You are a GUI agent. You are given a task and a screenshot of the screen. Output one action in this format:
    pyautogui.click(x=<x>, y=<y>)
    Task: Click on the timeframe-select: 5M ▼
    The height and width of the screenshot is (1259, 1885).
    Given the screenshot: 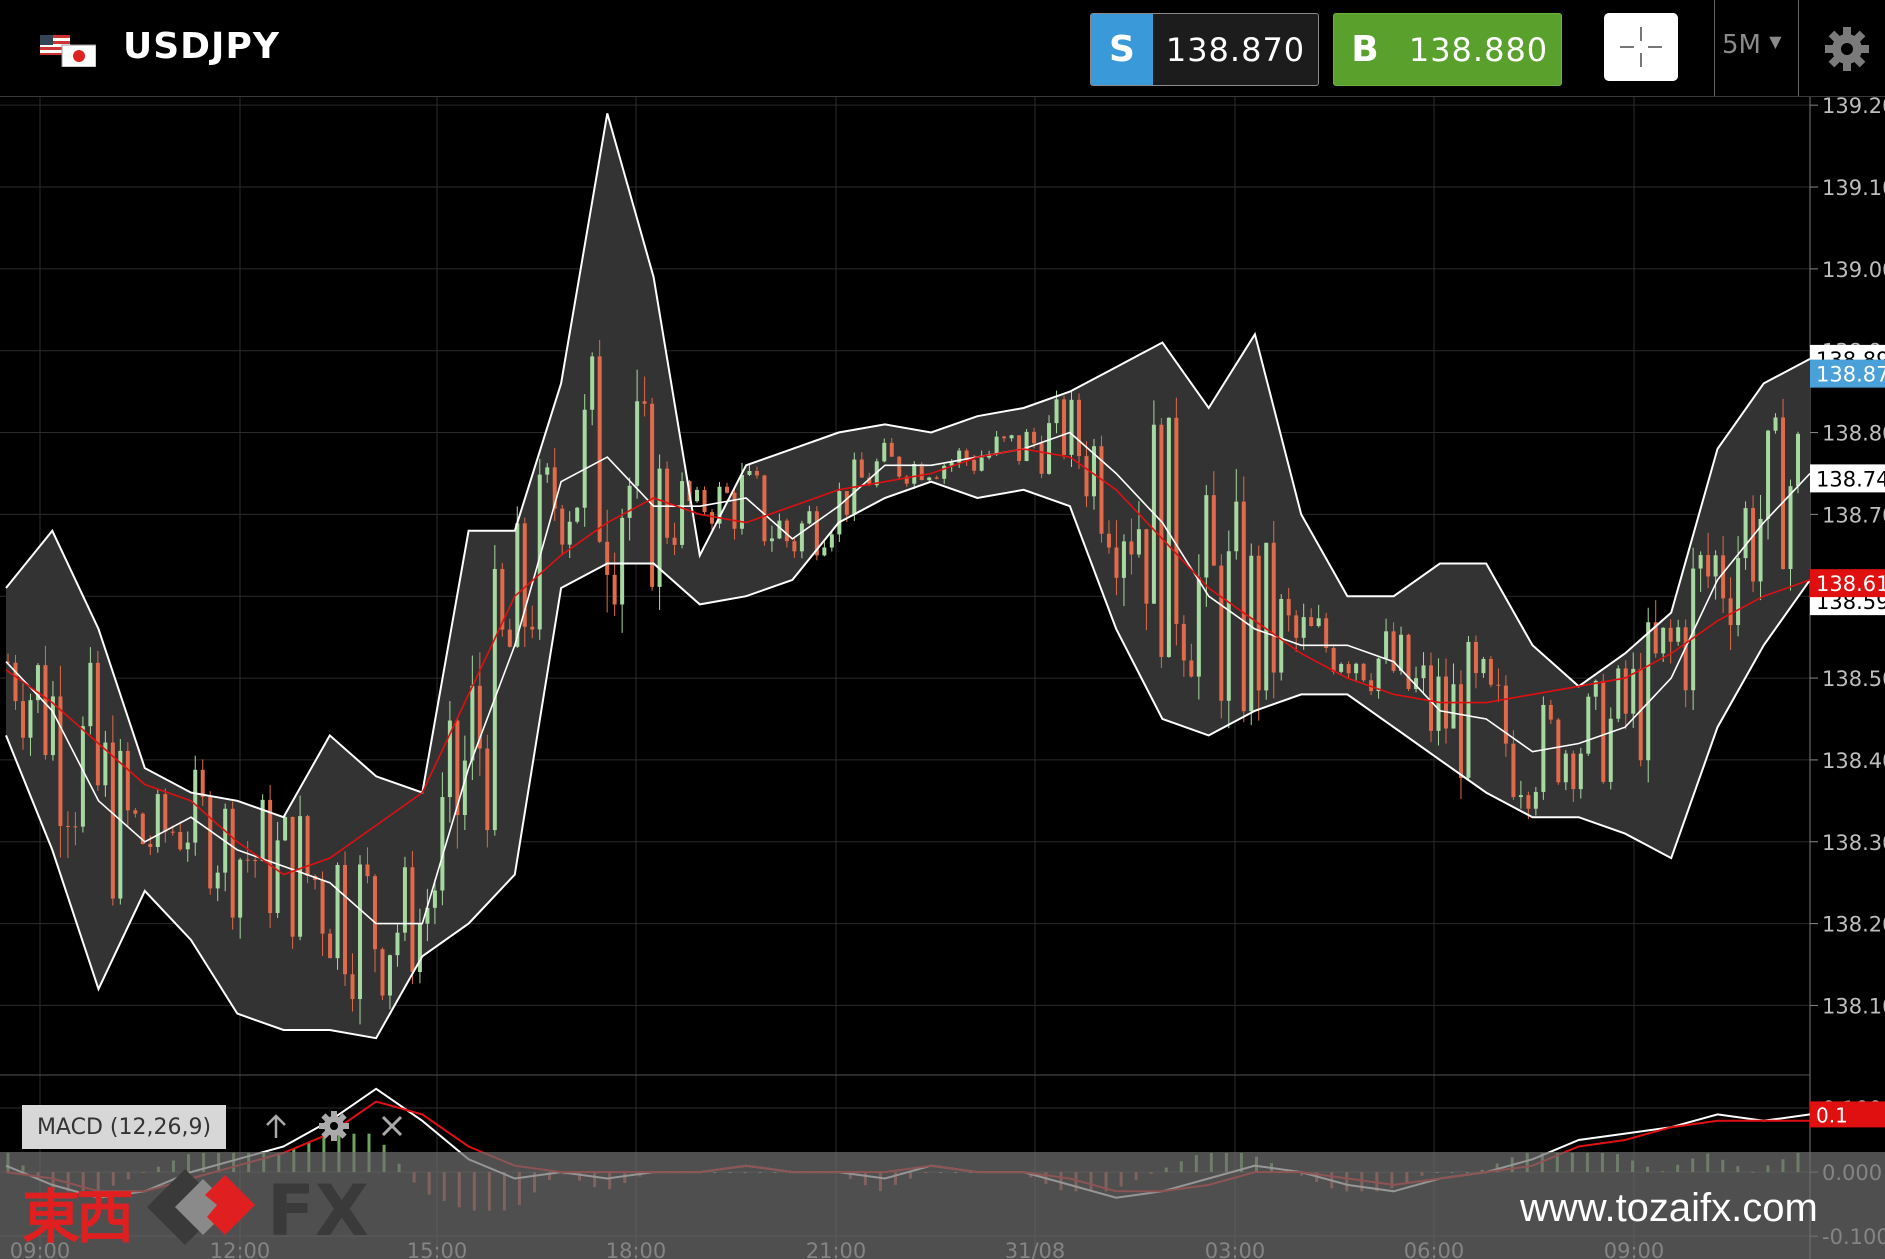 What is the action you would take?
    pyautogui.click(x=1757, y=47)
    